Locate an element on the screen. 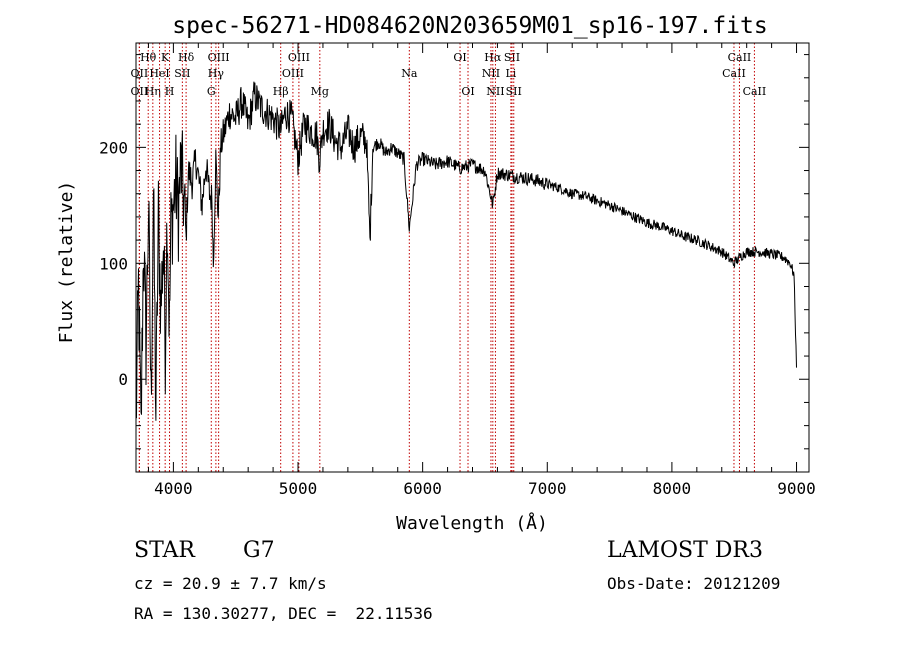 The image size is (900, 649). line-label-15: Mg is located at coordinates (320, 91).